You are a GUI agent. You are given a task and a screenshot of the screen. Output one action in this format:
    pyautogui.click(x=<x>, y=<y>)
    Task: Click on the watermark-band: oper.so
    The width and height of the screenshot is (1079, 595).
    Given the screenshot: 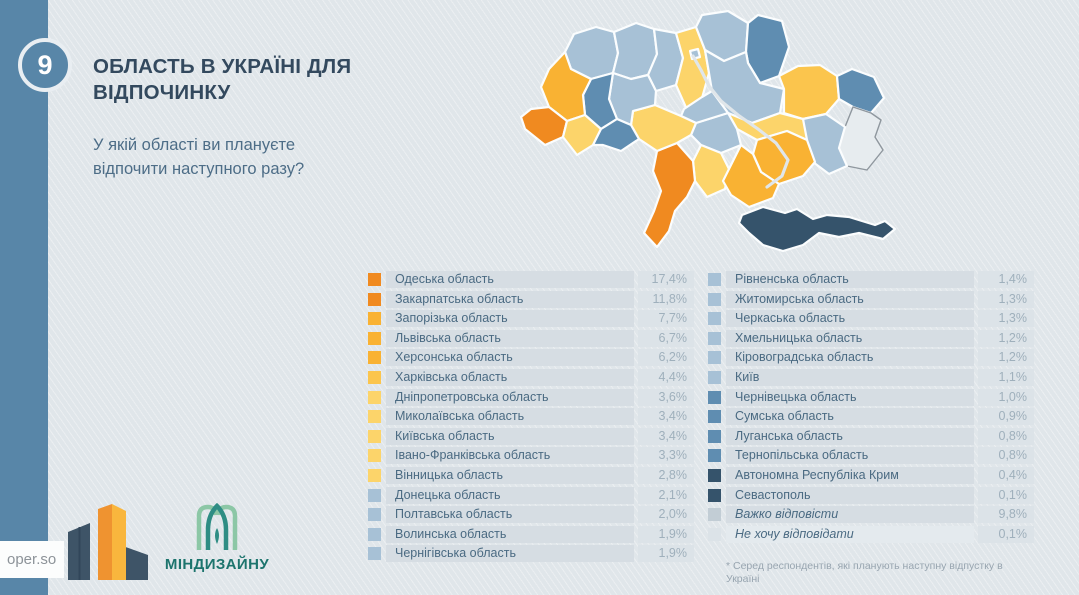 What is the action you would take?
    pyautogui.click(x=32, y=559)
    